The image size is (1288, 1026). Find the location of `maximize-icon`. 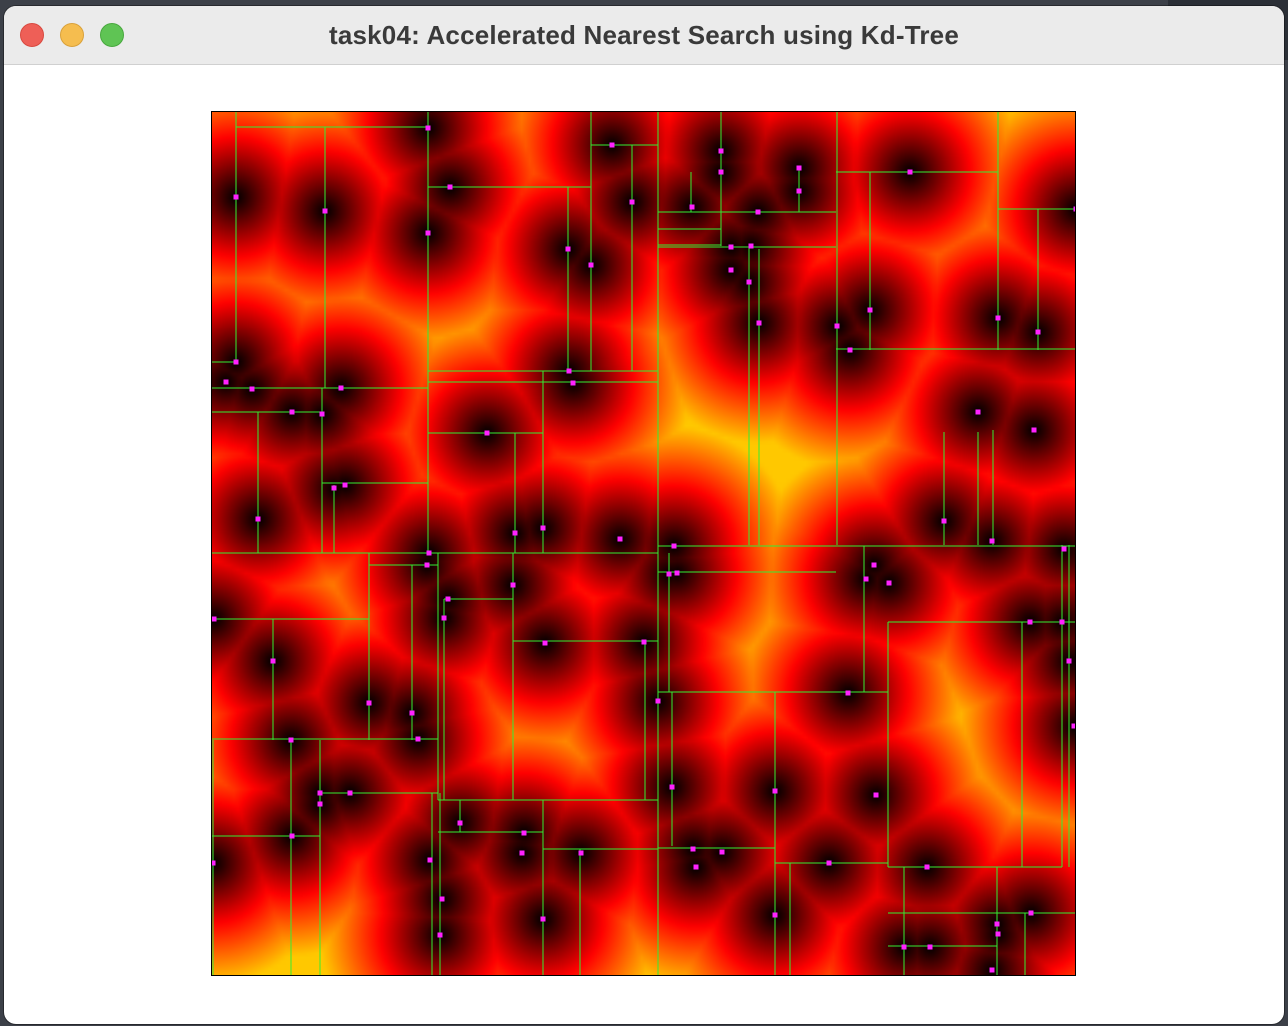

maximize-icon is located at coordinates (112, 35).